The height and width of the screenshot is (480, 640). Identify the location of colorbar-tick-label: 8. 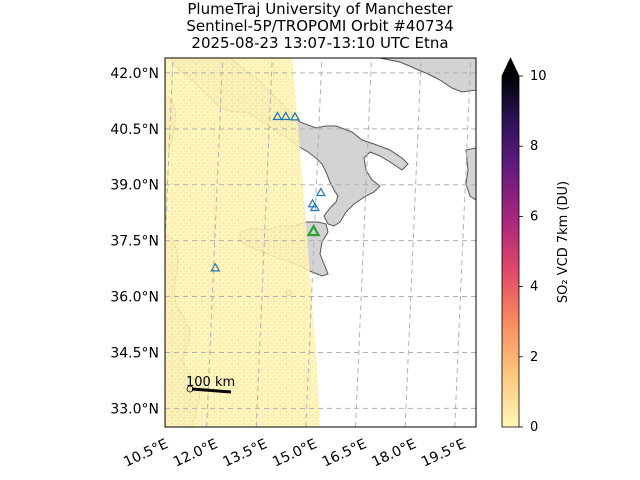
(534, 146).